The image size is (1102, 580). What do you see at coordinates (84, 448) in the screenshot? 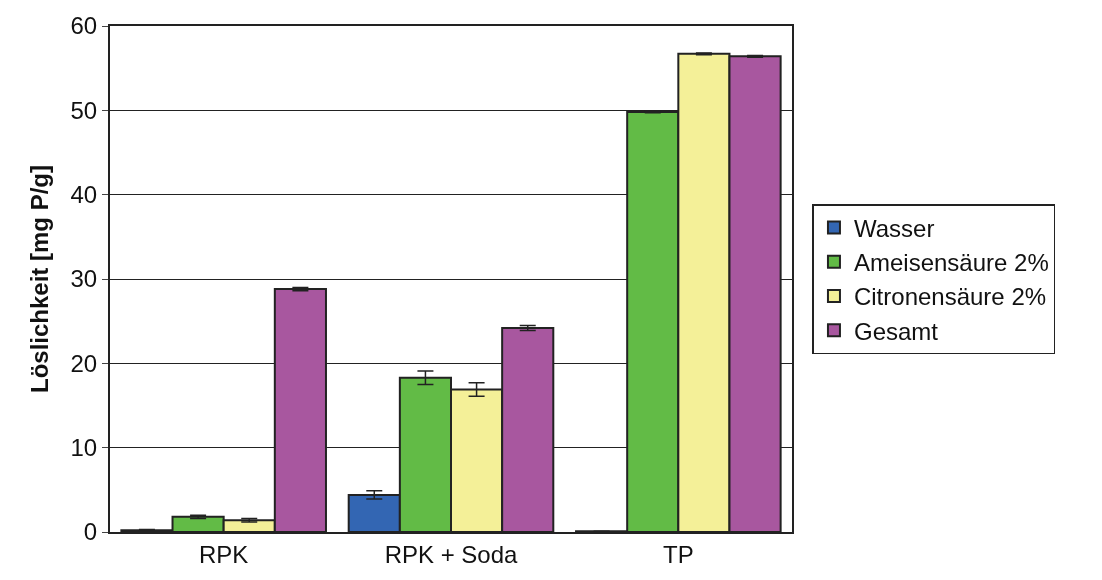
I see `y-tick-label: 10` at bounding box center [84, 448].